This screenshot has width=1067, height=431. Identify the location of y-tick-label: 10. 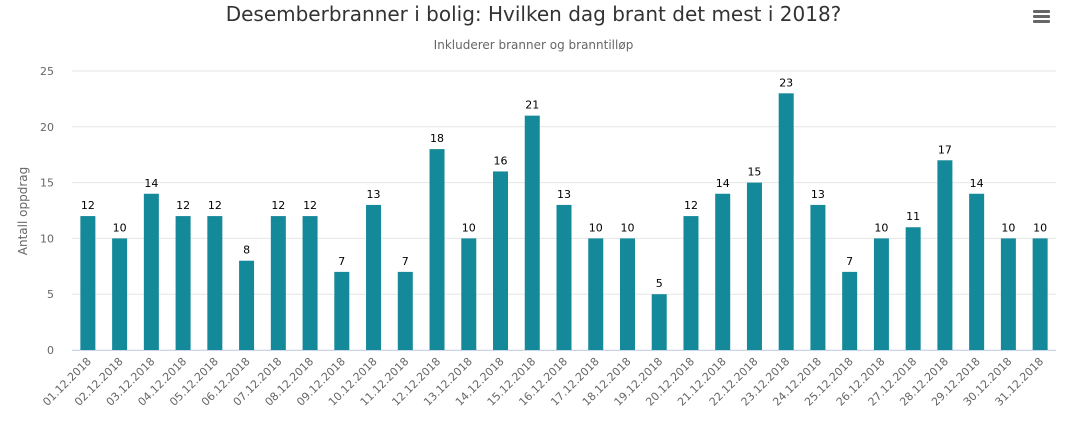
(47, 238).